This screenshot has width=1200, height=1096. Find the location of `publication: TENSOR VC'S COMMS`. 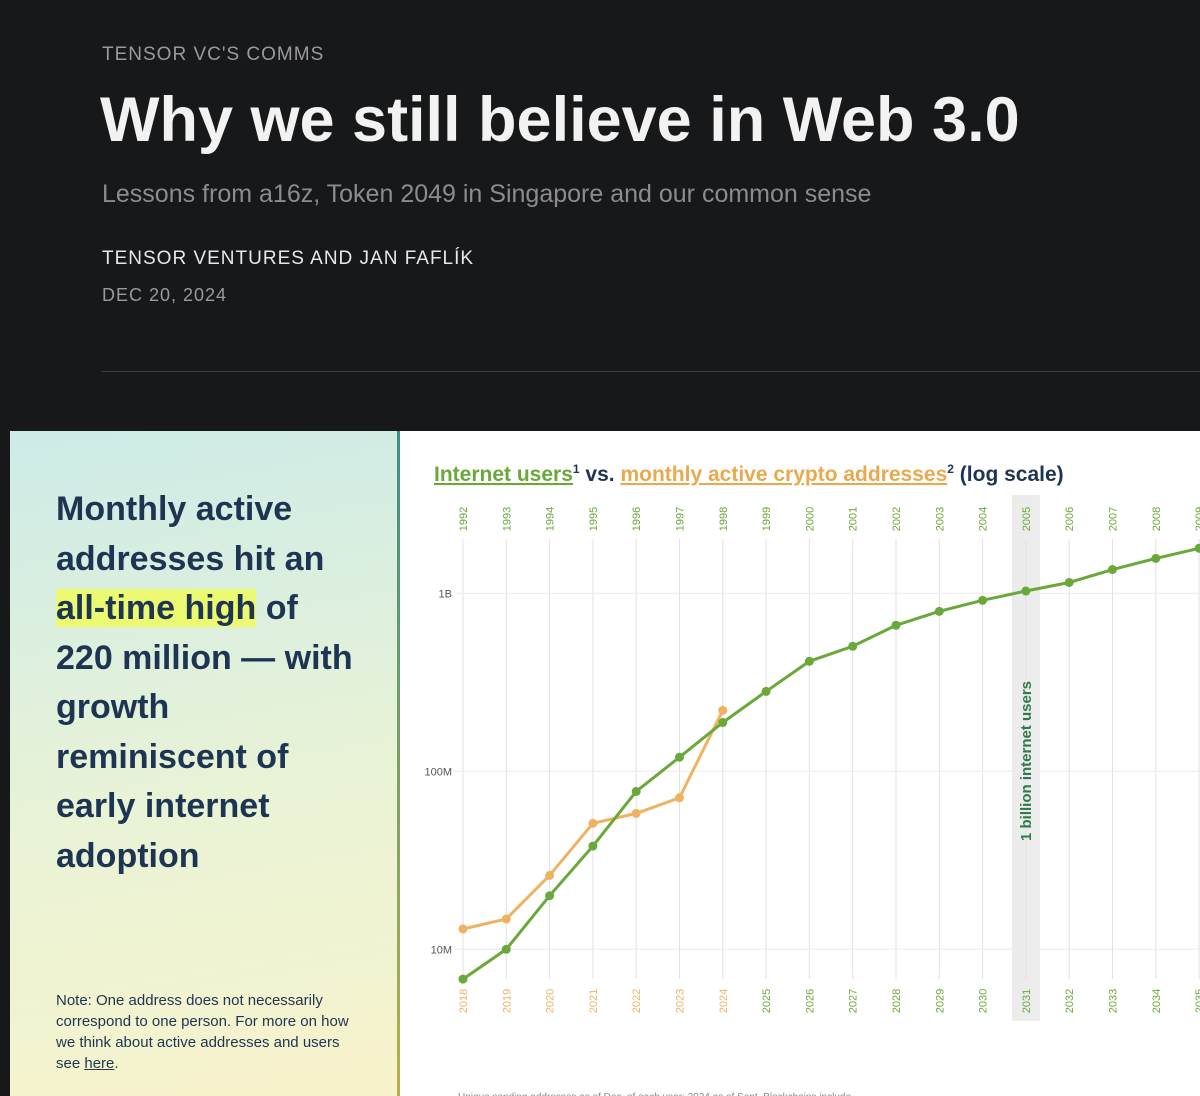

publication: TENSOR VC'S COMMS is located at coordinates (213, 54).